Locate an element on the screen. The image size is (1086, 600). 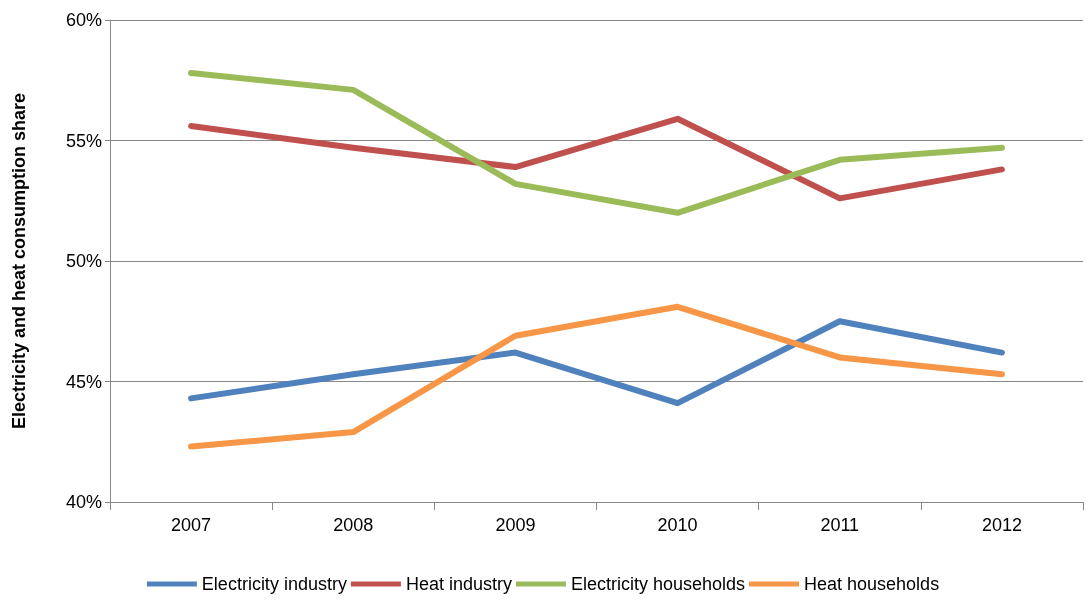
y-tick-label: 55% is located at coordinates (83, 140).